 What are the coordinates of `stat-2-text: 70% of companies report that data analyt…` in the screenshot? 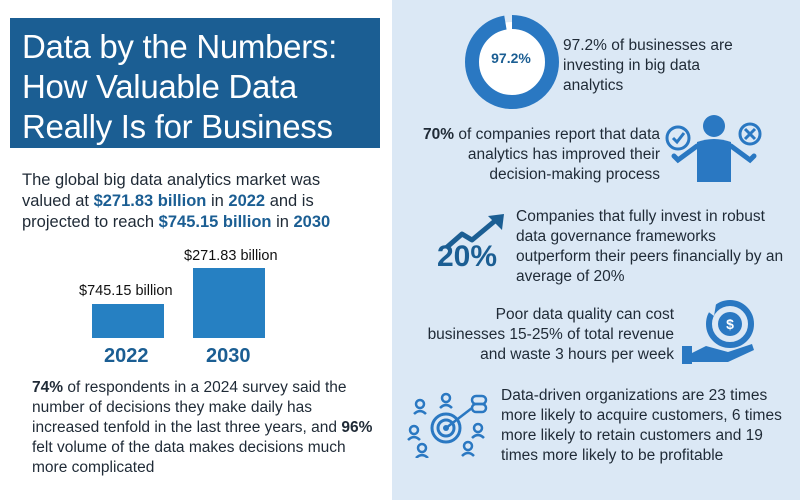 It's located at (540, 155).